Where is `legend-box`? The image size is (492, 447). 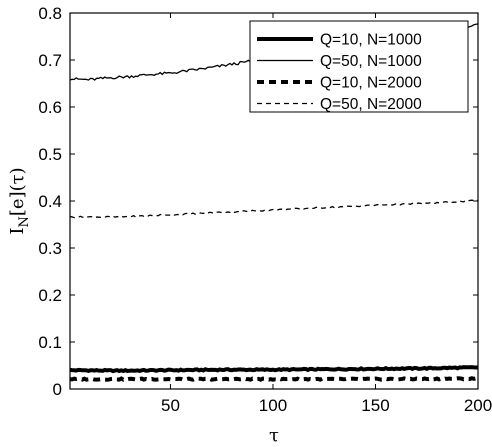 legend-box is located at coordinates (359, 66).